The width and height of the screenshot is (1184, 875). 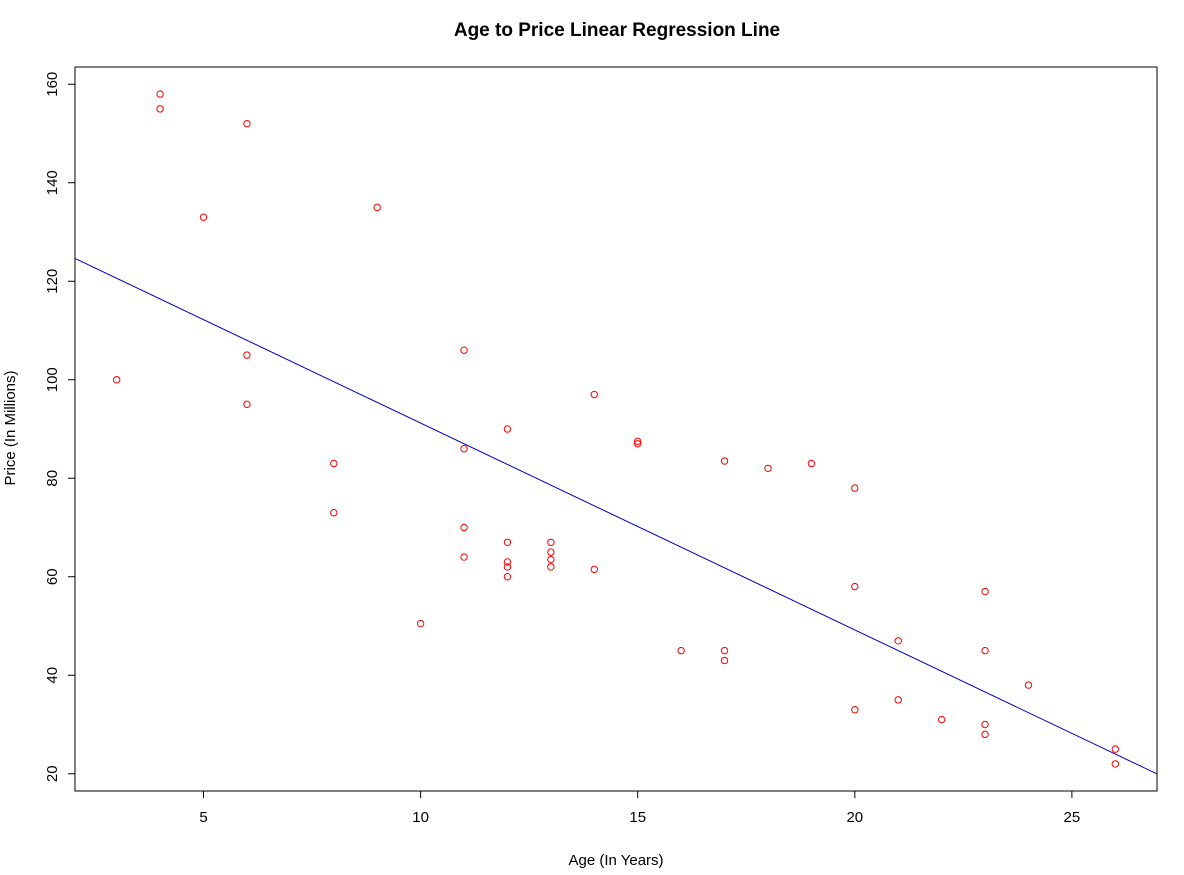 What do you see at coordinates (10, 427) in the screenshot?
I see `y-axis-label: Price (In Millions)` at bounding box center [10, 427].